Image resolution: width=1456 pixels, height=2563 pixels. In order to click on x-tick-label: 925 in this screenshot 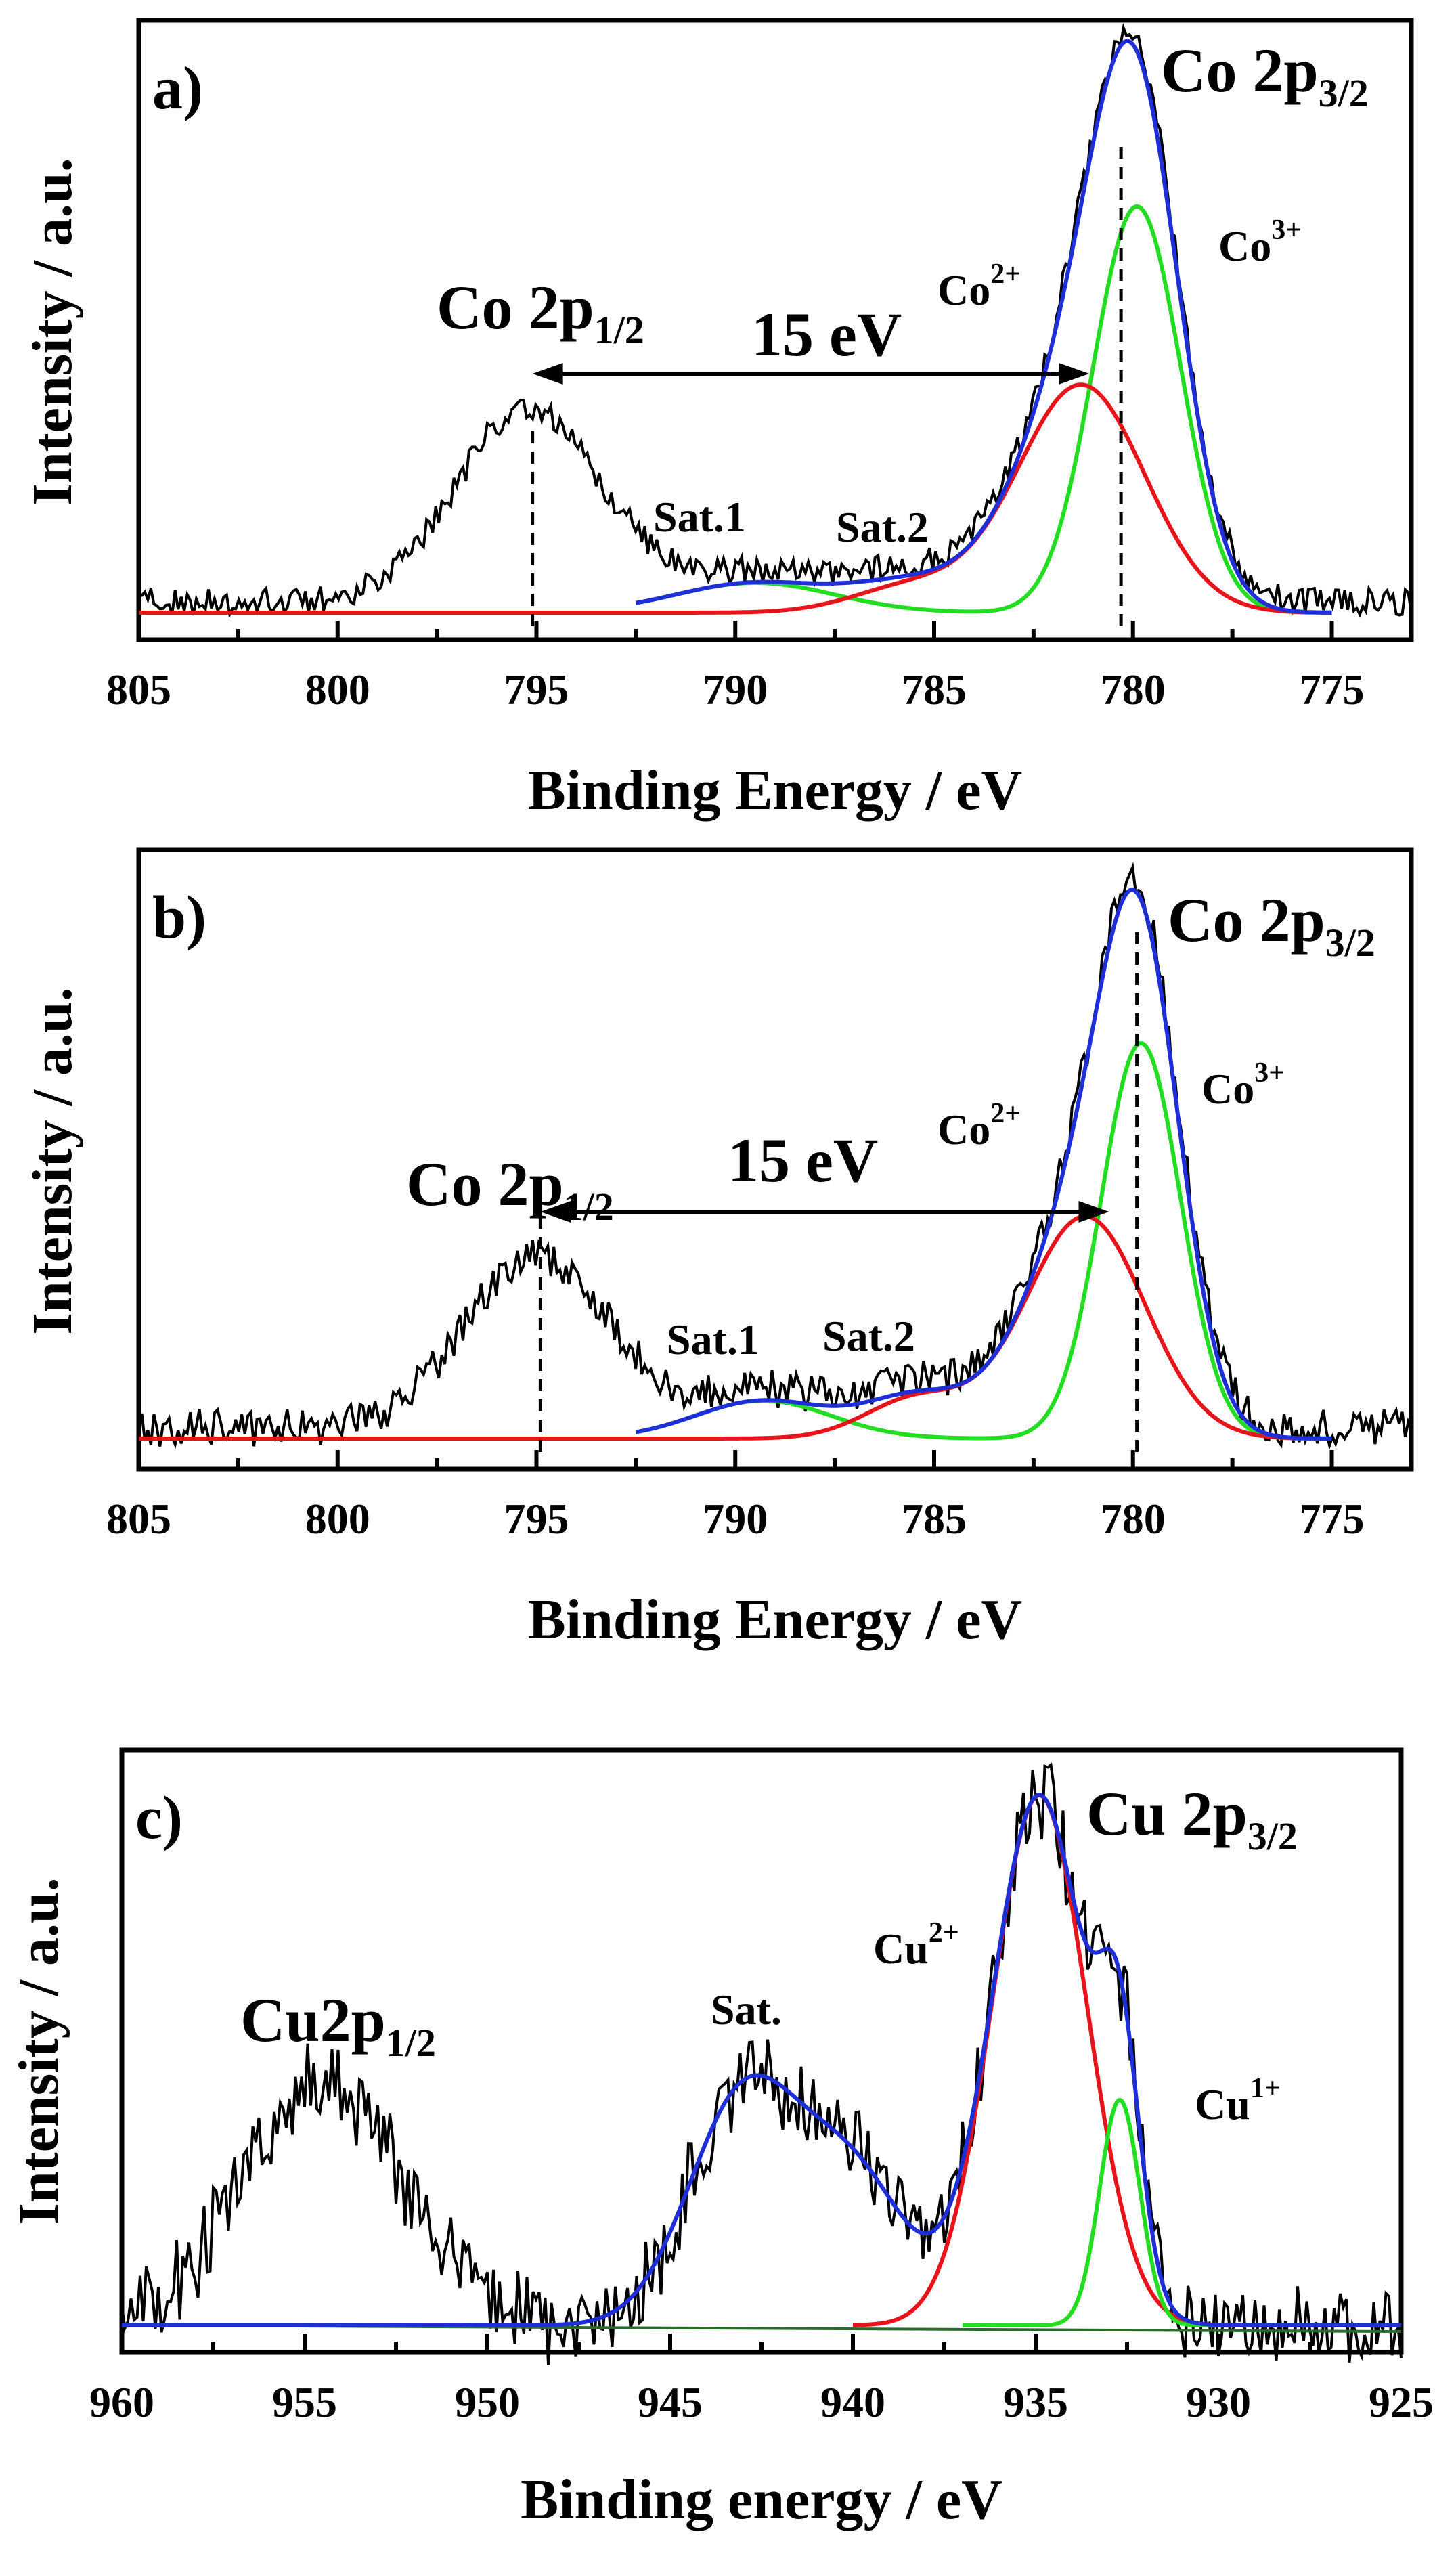, I will do `click(1401, 2402)`.